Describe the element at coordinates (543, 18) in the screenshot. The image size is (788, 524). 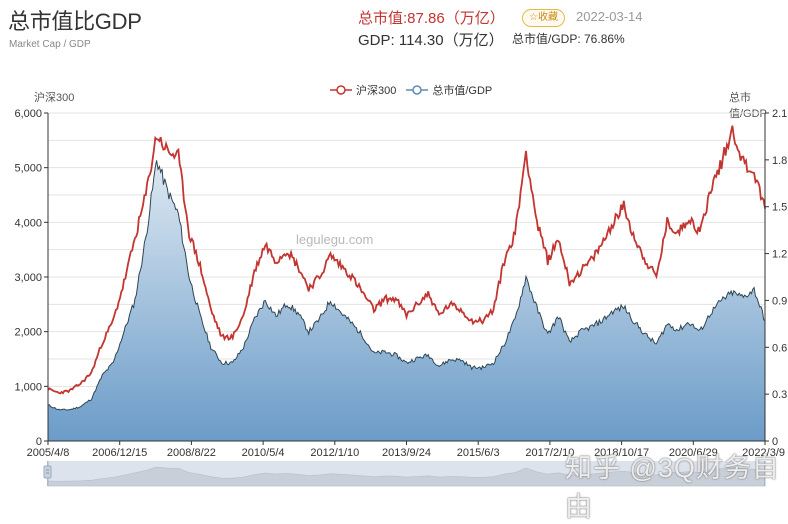
I see `favorite-button: ☆收藏` at that location.